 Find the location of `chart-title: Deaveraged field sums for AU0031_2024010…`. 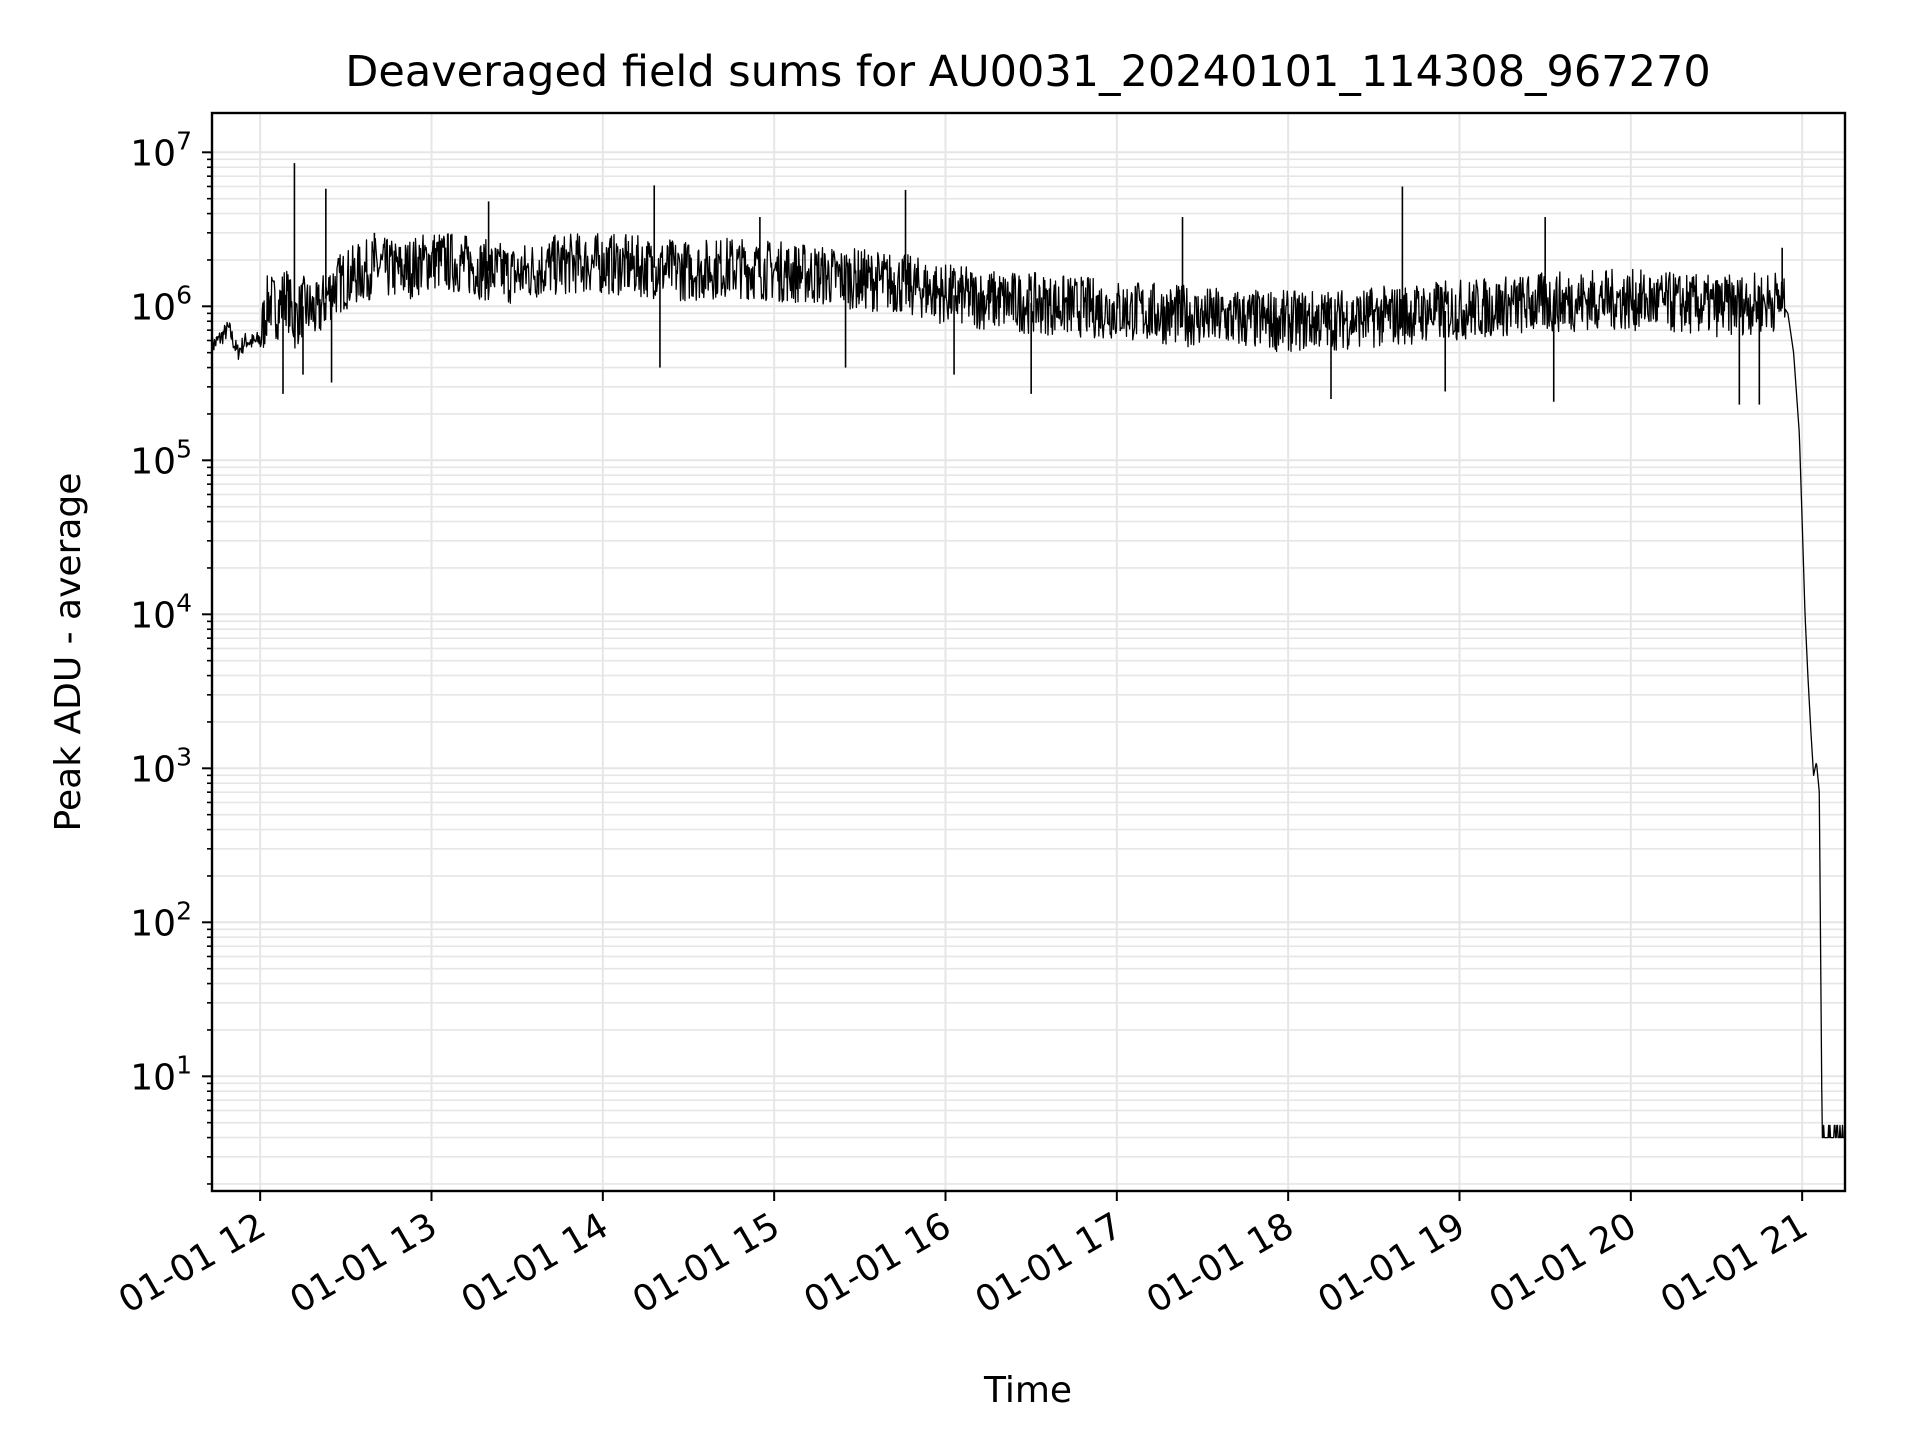

chart-title: Deaveraged field sums for AU0031_2024010… is located at coordinates (1027, 72).